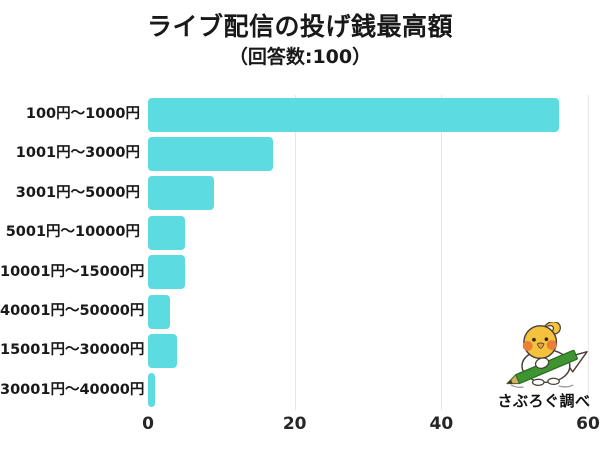 The width and height of the screenshot is (600, 450). Describe the element at coordinates (371, 425) in the screenshot. I see `x-axis: 0 20 40 60` at that location.